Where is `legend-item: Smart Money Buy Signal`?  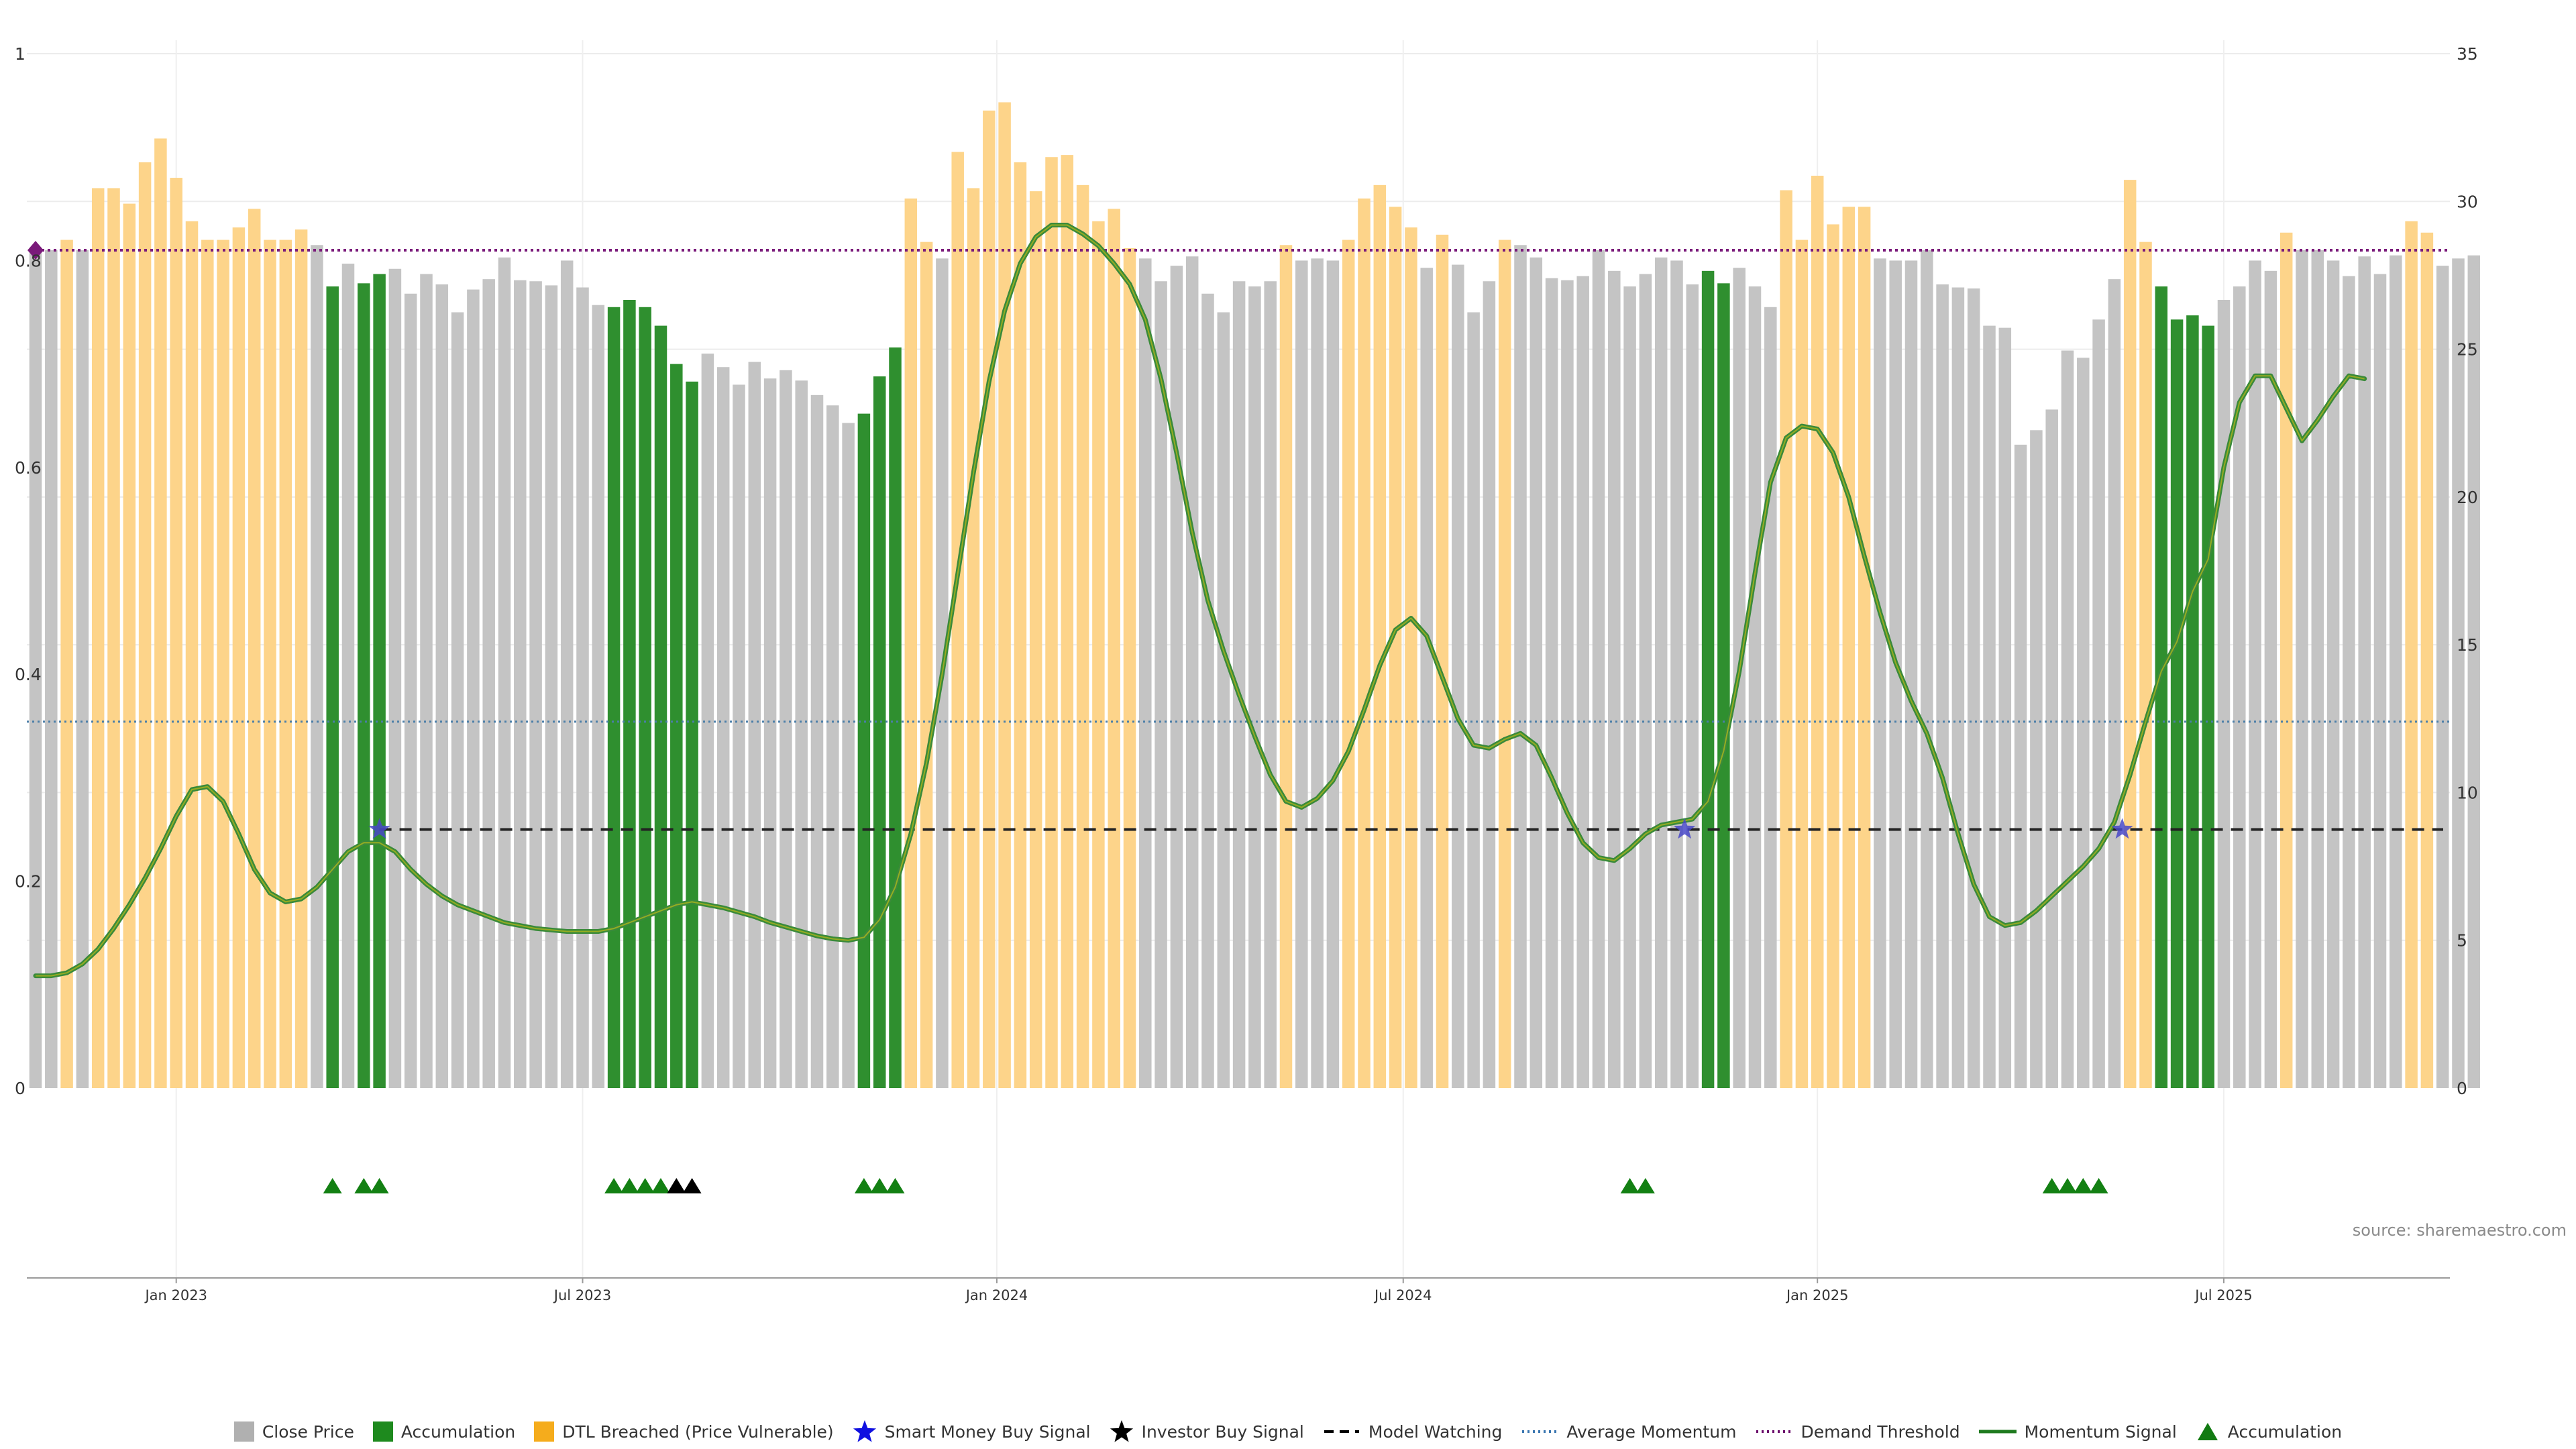
legend-item: Smart Money Buy Signal is located at coordinates (972, 1431).